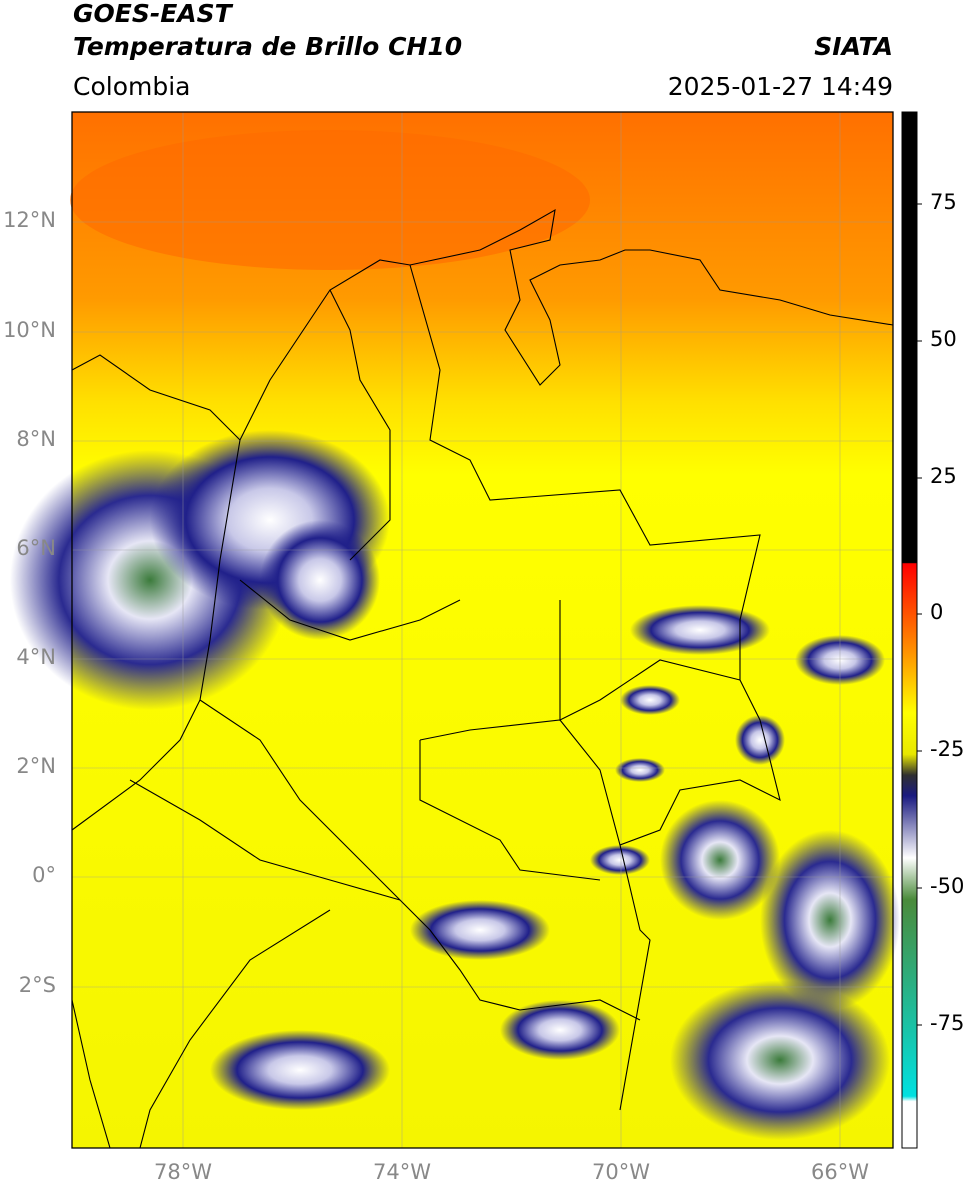 This screenshot has height=1190, width=966. I want to click on colorbar-label: -50, so click(947, 886).